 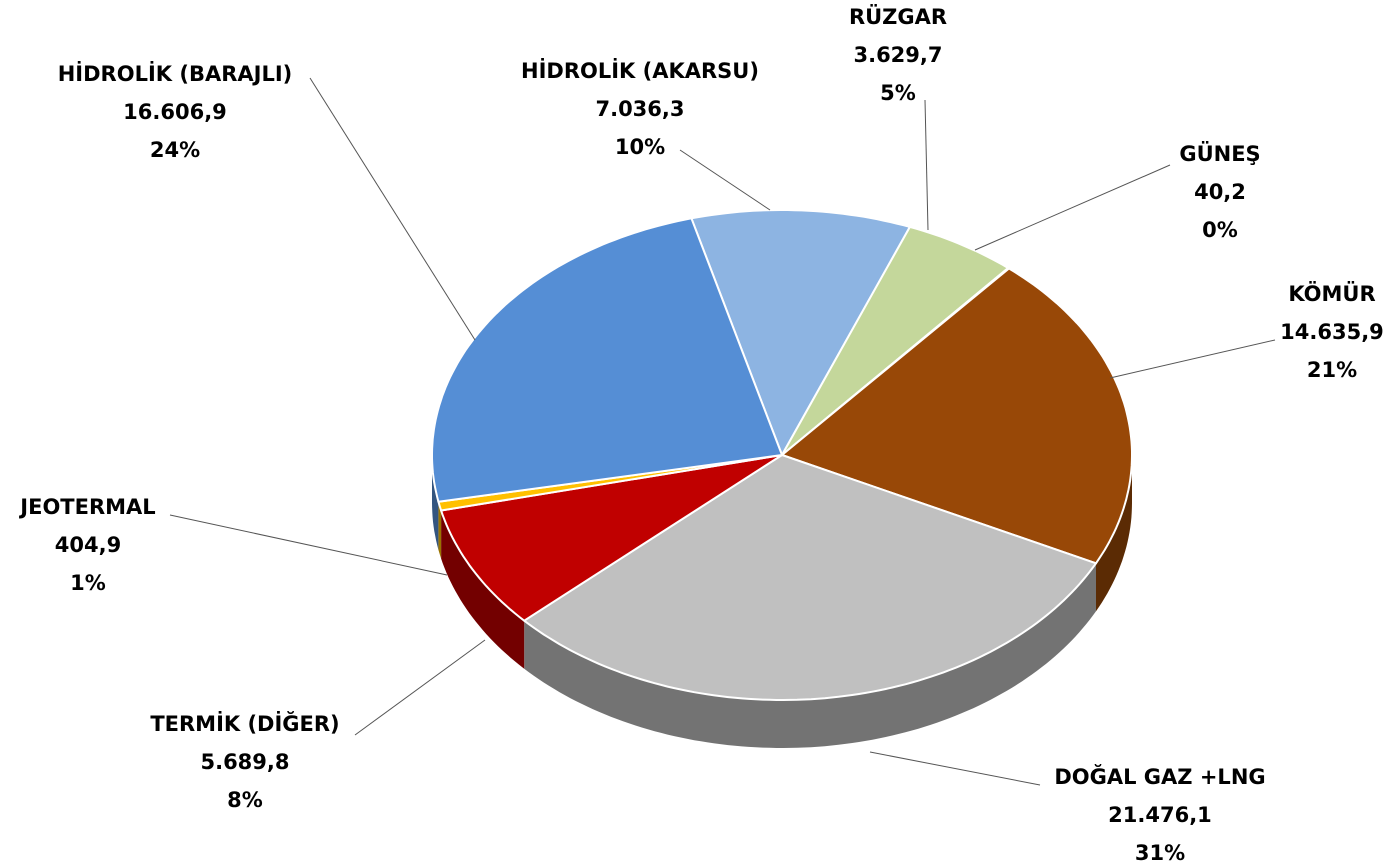 What do you see at coordinates (1332, 332) in the screenshot?
I see `value-label: 14.635,9` at bounding box center [1332, 332].